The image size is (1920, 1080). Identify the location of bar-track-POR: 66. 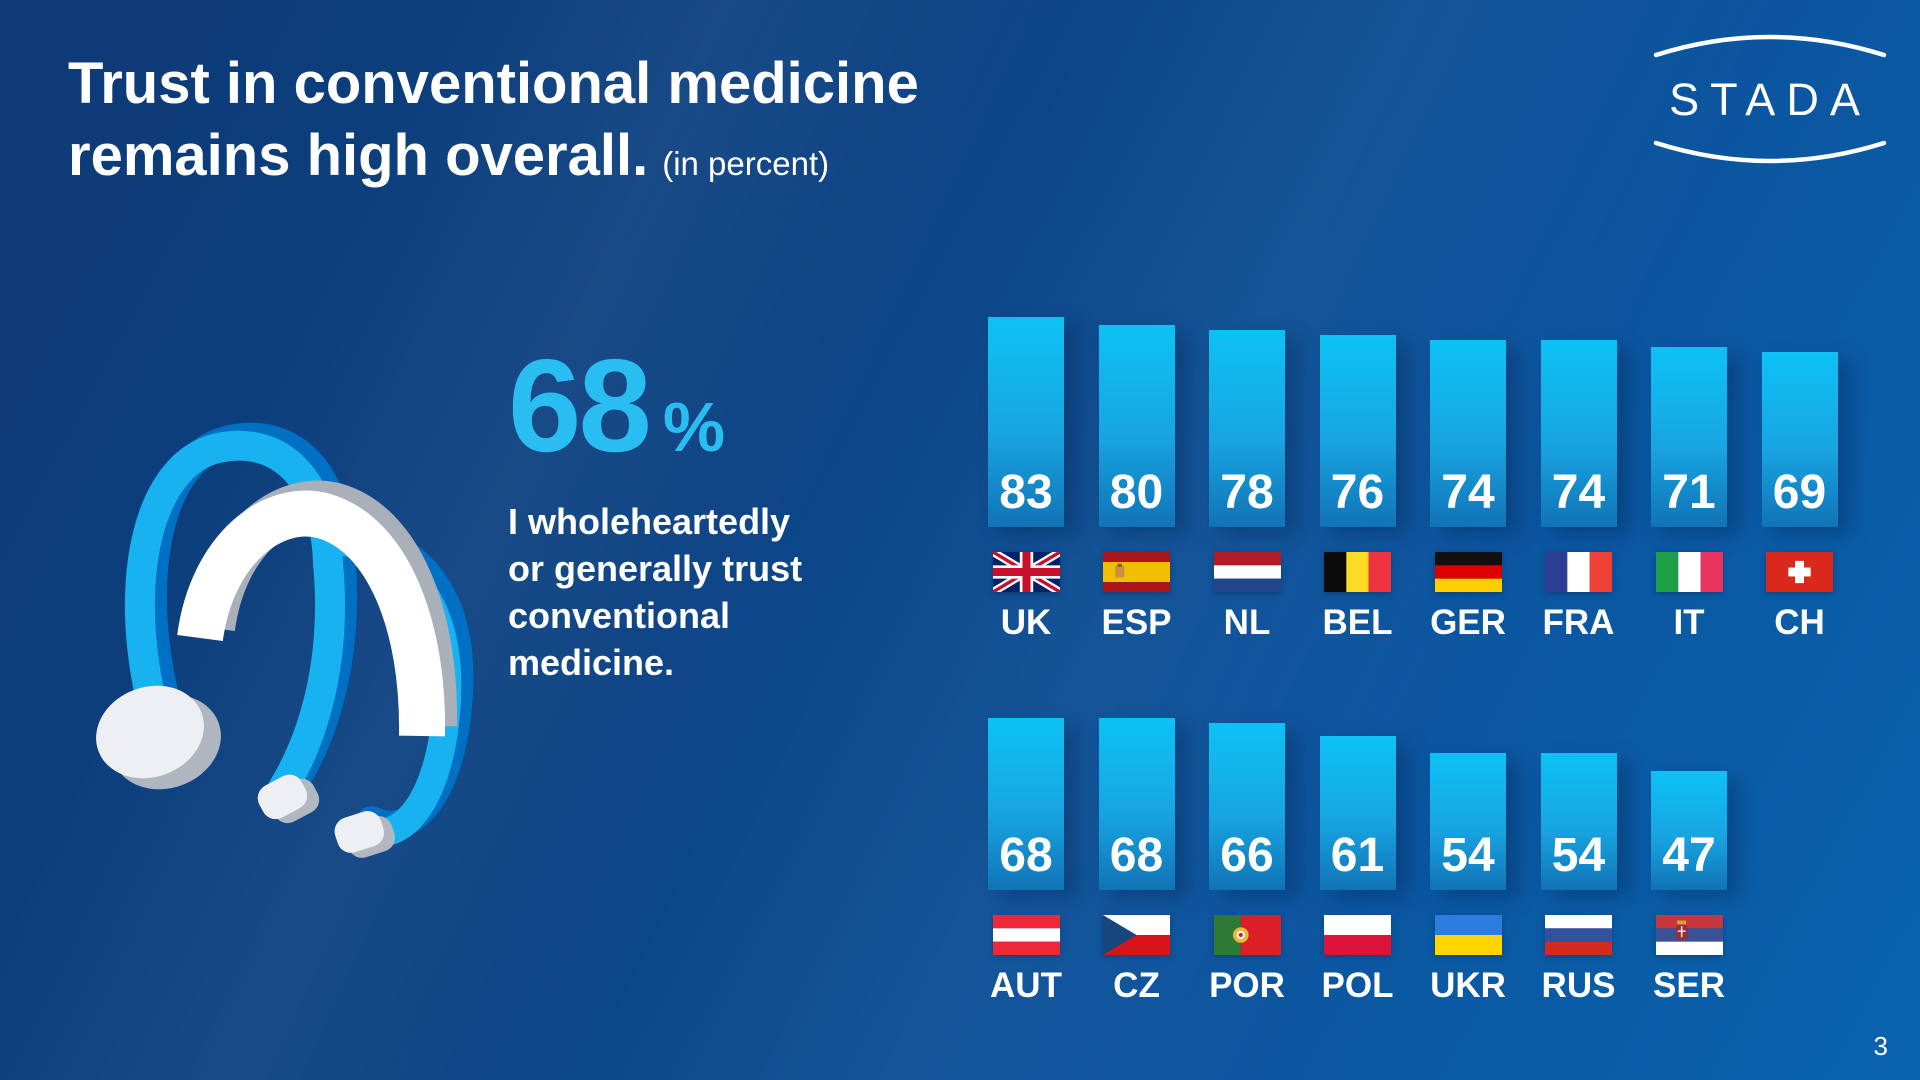
(1247, 782).